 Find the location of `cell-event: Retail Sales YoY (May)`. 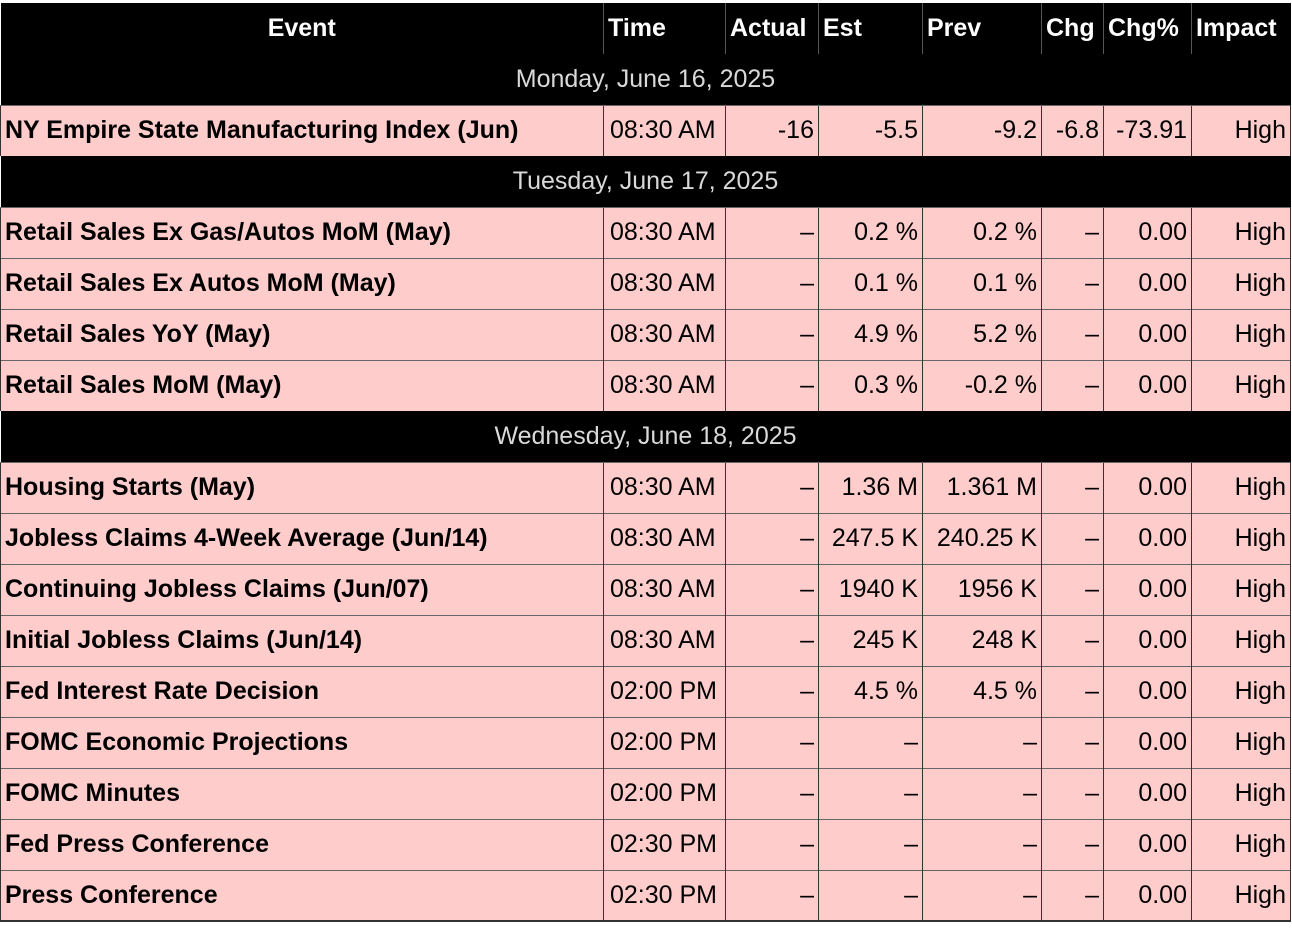

cell-event: Retail Sales YoY (May) is located at coordinates (302, 334).